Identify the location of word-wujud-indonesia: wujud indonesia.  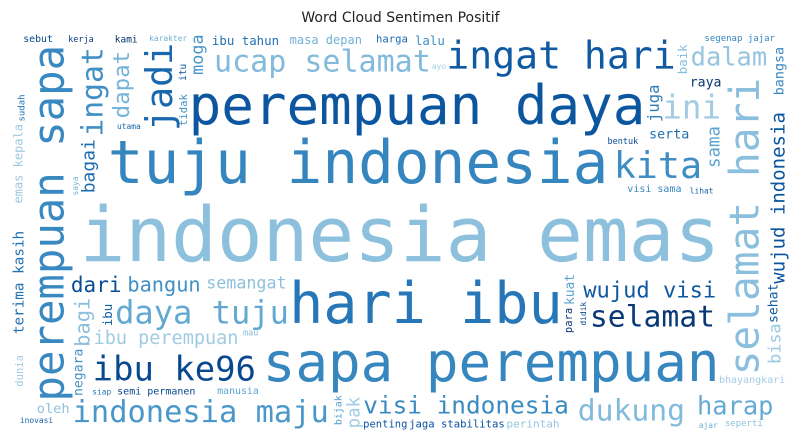
(778, 198).